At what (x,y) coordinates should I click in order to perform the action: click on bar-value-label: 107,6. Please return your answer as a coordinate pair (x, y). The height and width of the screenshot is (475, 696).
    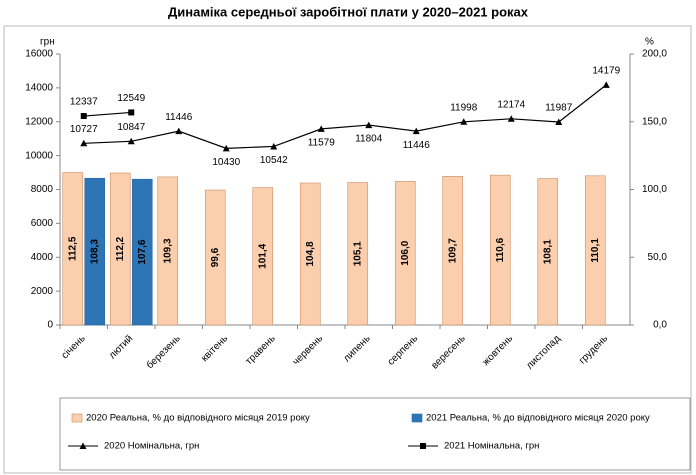
    Looking at the image, I should click on (142, 251).